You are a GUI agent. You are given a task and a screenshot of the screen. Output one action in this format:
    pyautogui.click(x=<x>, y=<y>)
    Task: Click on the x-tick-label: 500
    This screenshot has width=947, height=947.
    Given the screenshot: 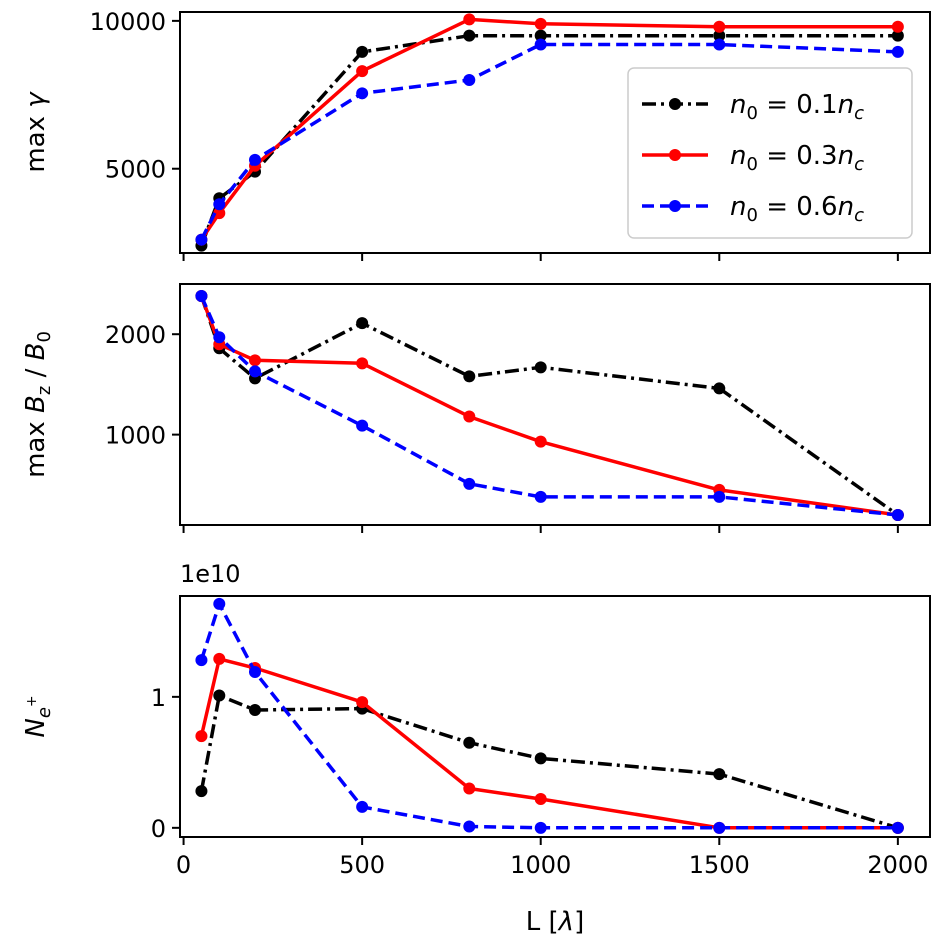 What is the action you would take?
    pyautogui.click(x=362, y=865)
    